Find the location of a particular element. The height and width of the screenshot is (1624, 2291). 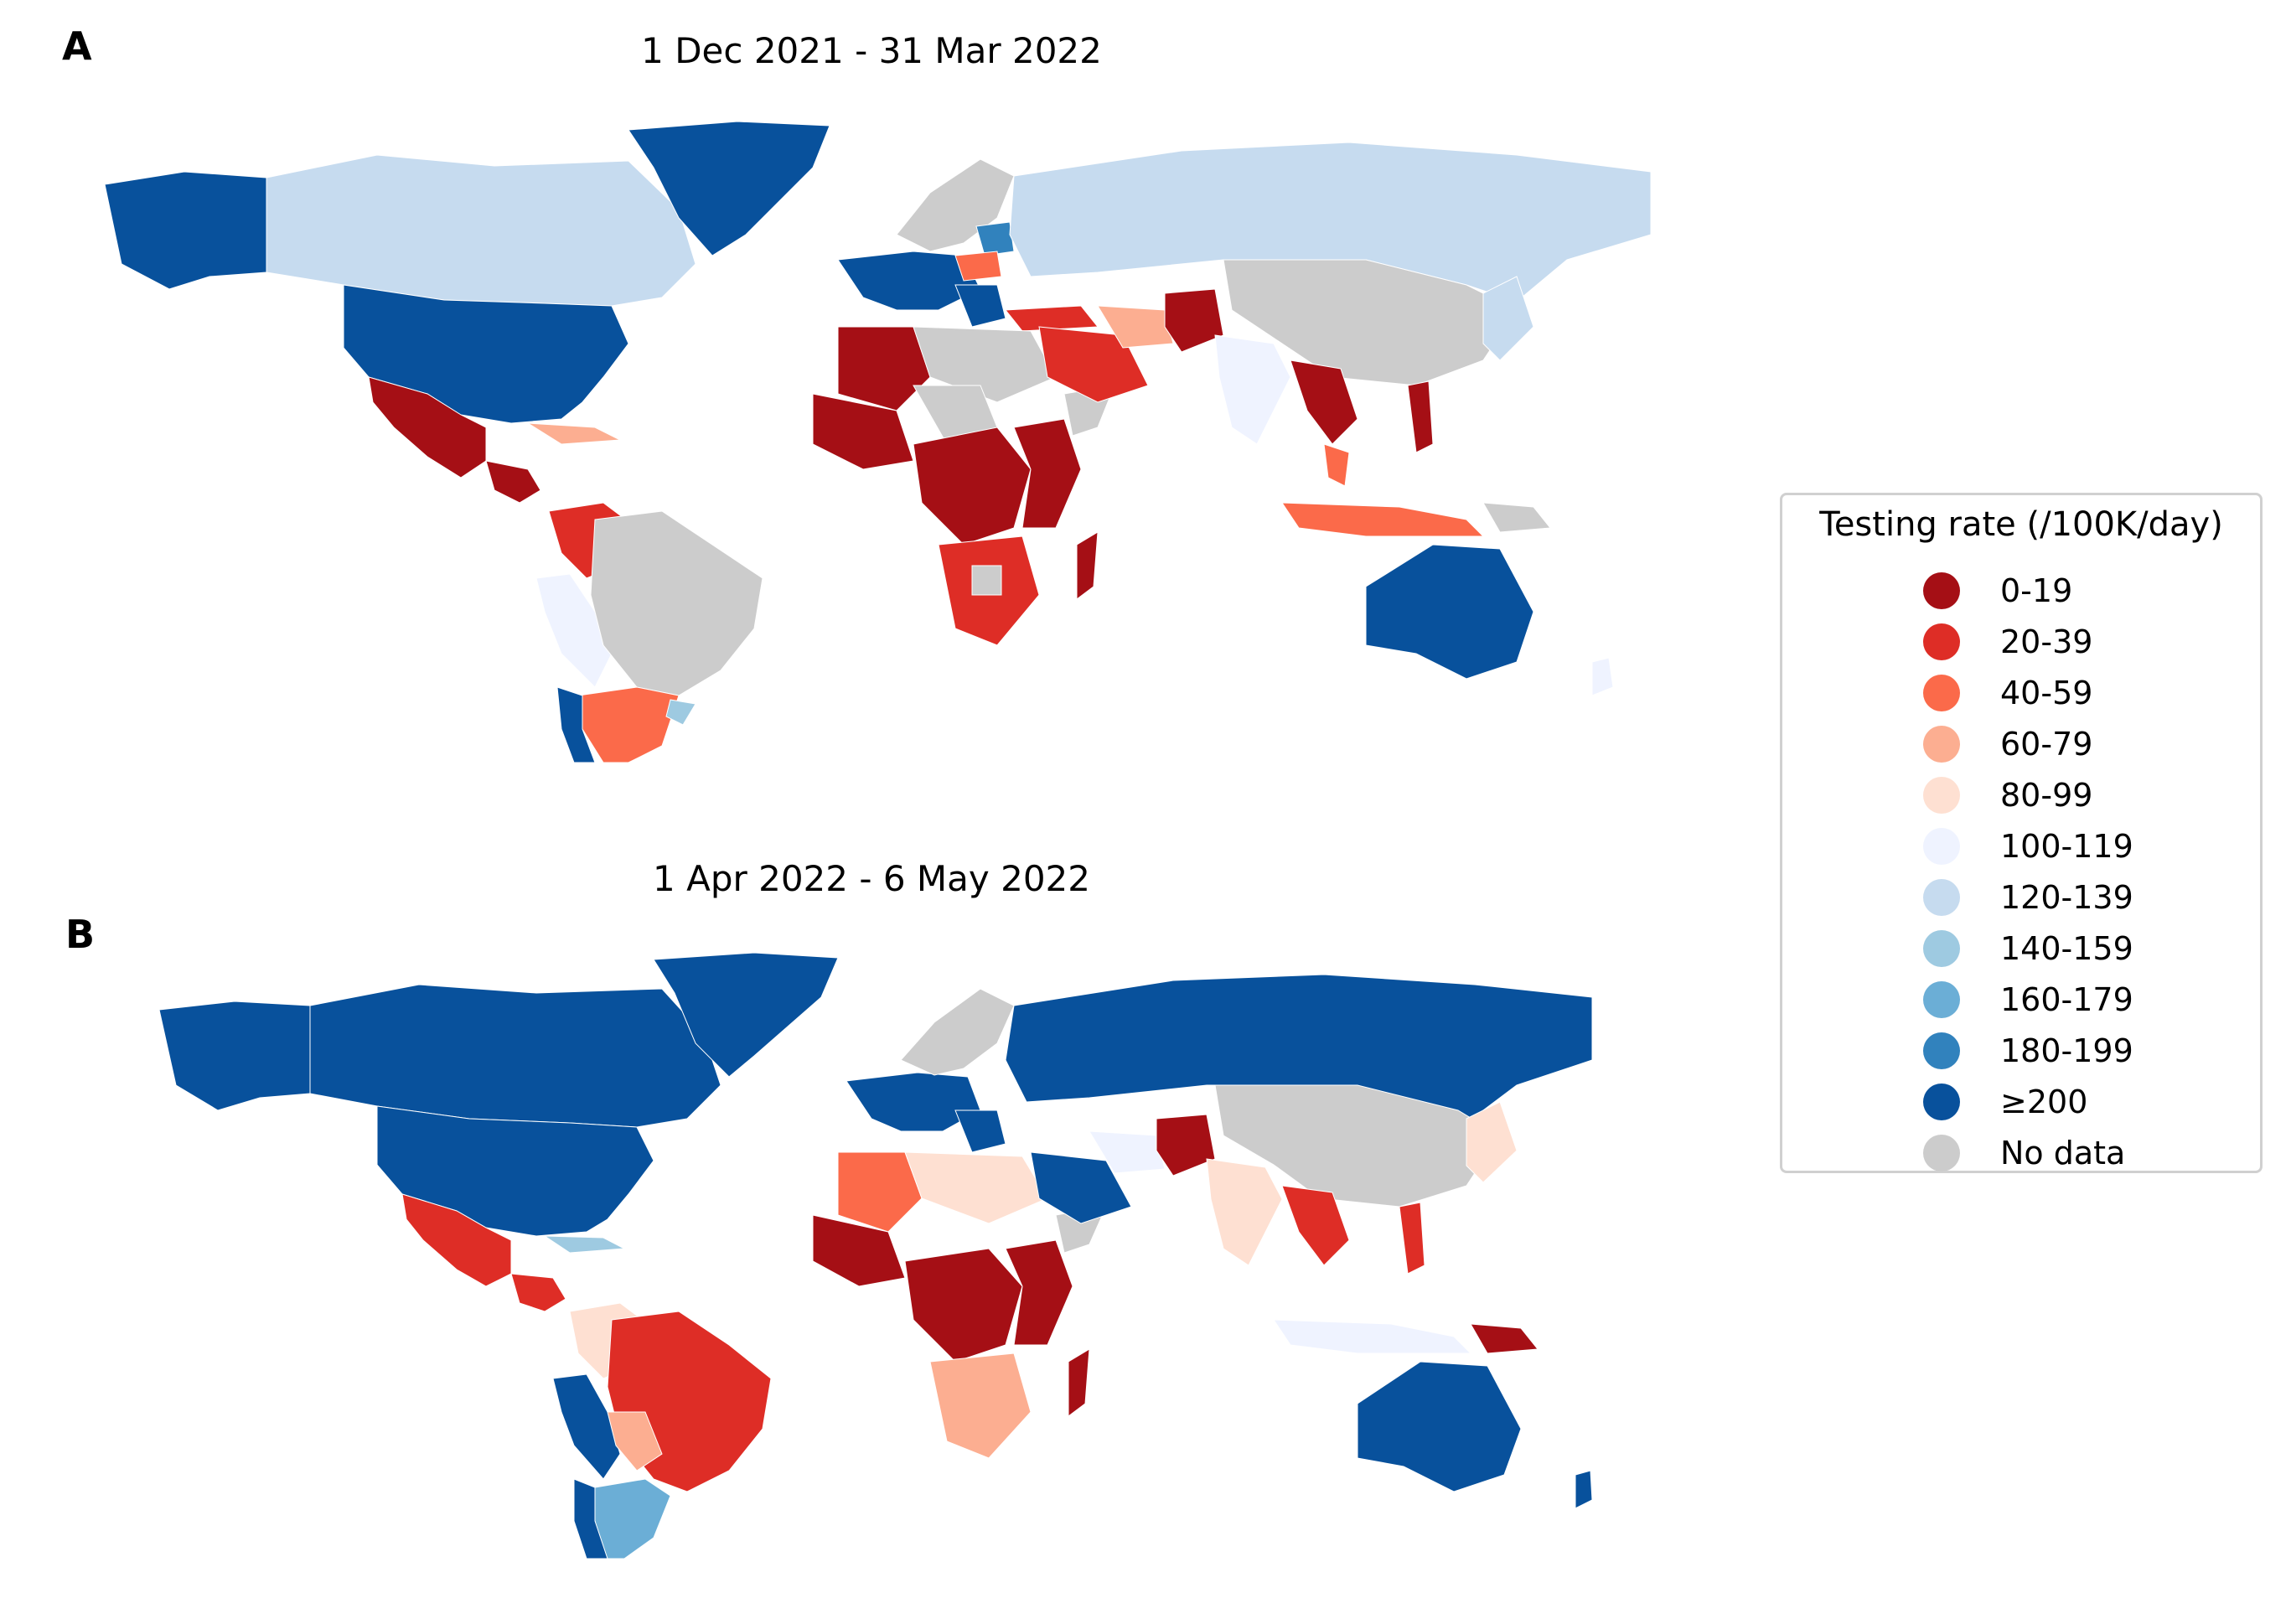

legend-item: 40-59 is located at coordinates (2021, 694).